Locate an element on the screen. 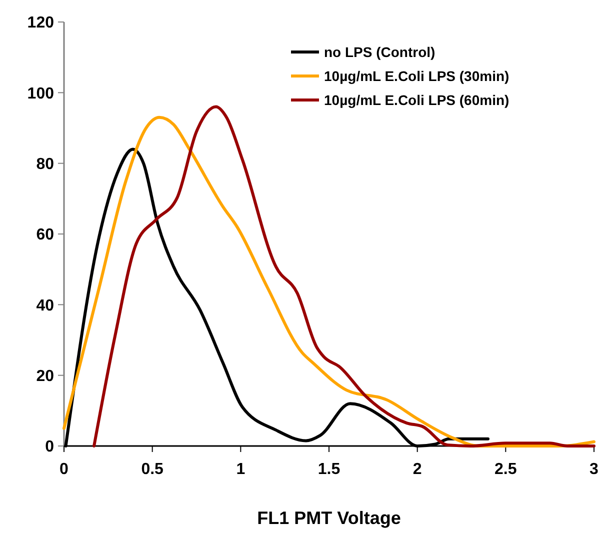 The width and height of the screenshot is (601, 534). x-tick-label: 2.5 is located at coordinates (505, 469).